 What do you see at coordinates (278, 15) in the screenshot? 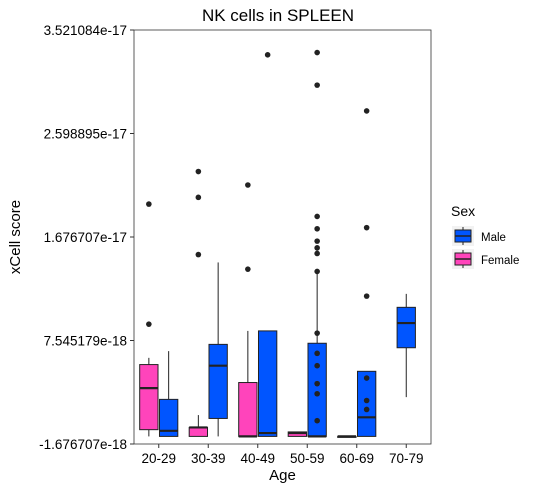
I see `chart-title: NK cells in SPLEEN` at bounding box center [278, 15].